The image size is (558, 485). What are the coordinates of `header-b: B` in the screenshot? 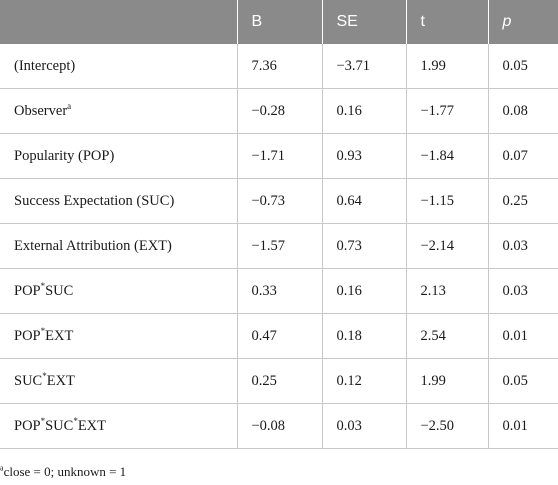 It's located at (280, 22).